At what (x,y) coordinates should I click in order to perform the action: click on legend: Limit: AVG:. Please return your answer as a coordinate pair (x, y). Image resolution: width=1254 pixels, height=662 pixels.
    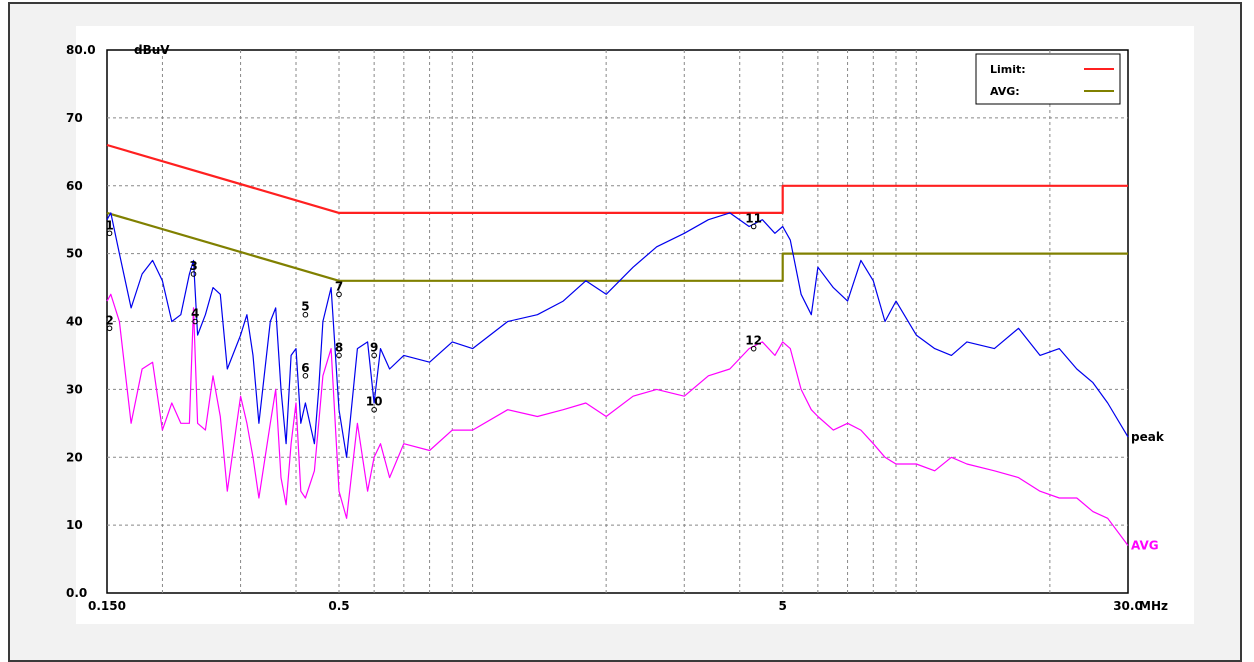
    Looking at the image, I should click on (1048, 79).